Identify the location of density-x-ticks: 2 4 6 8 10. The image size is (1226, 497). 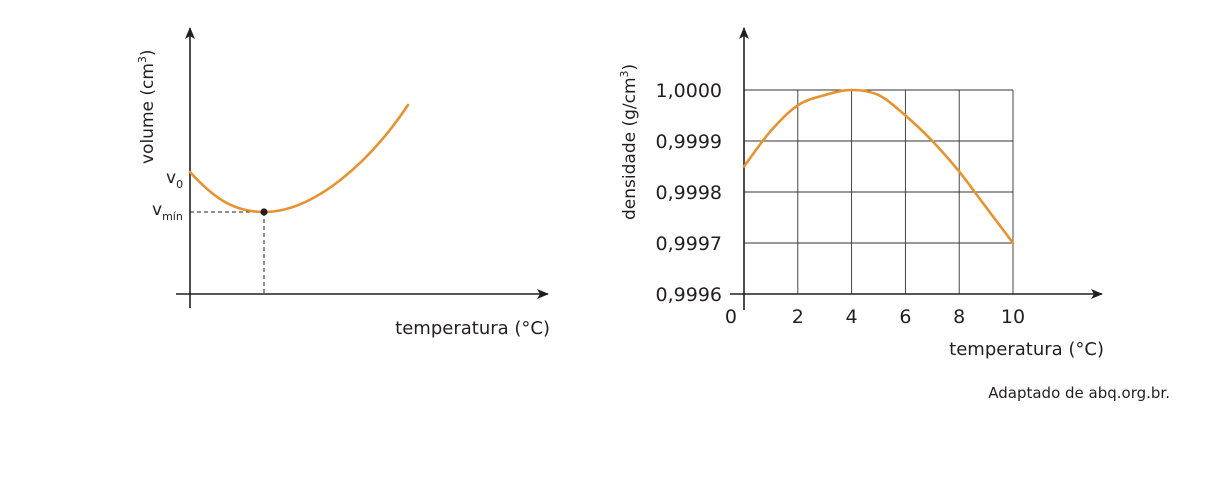
(908, 317).